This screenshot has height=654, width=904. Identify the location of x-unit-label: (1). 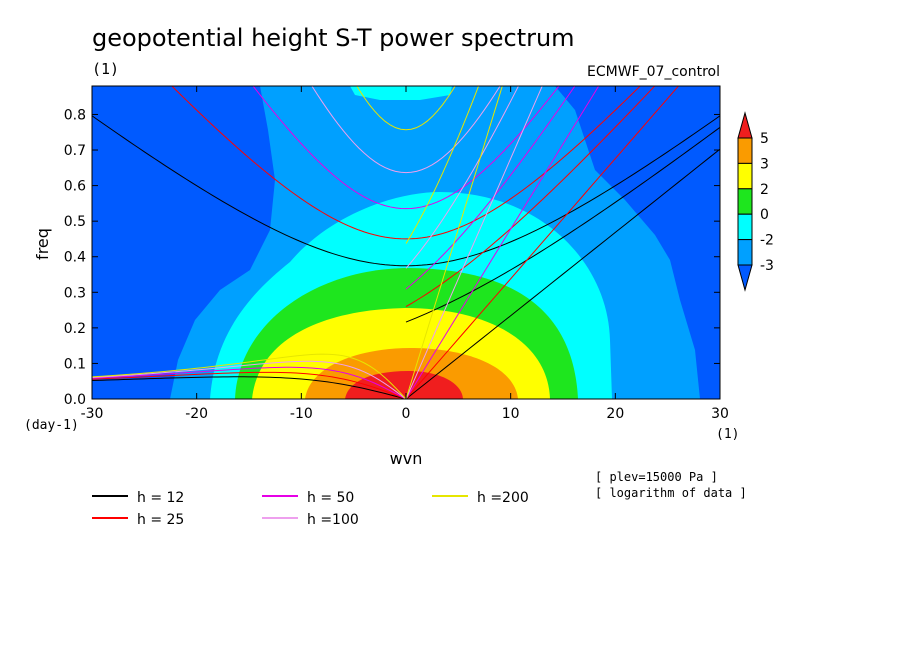
(727, 434).